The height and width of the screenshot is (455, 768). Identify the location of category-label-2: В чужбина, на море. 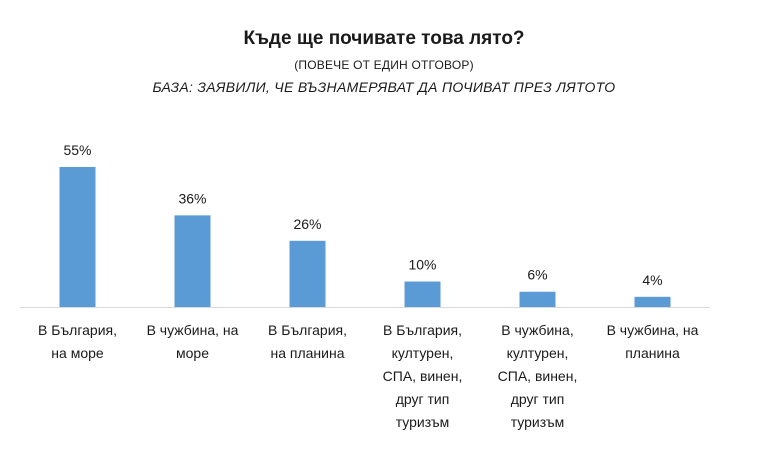
(192, 341).